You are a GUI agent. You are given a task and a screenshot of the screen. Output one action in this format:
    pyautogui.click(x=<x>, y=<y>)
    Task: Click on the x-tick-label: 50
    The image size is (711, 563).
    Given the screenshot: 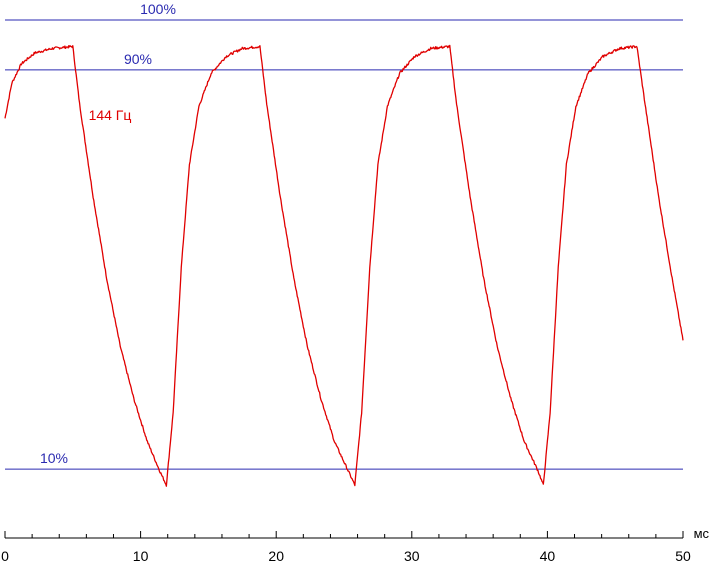 What is the action you would take?
    pyautogui.click(x=683, y=555)
    